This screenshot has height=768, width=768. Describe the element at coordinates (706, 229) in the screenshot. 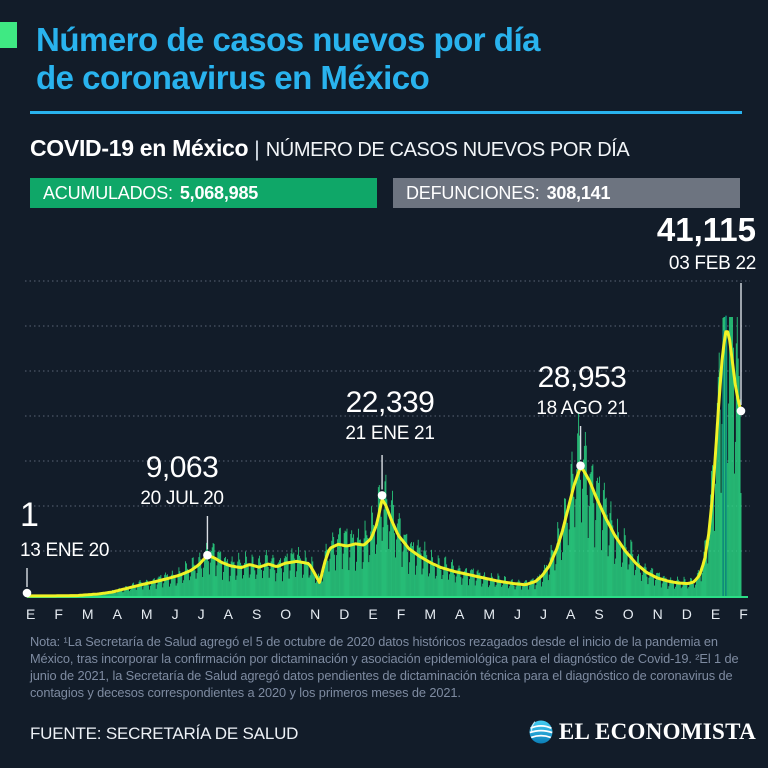

I see `annotation-value: 41,115` at that location.